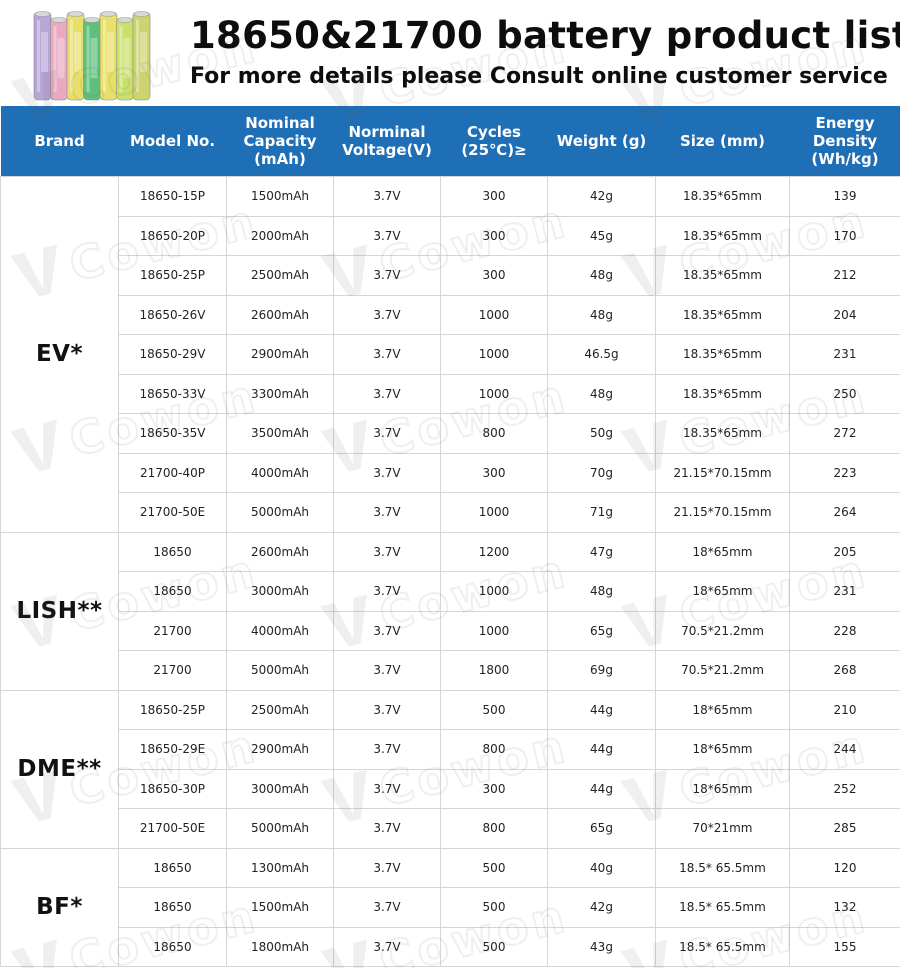  I want to click on table-cell: 21700-40P, so click(172, 472).